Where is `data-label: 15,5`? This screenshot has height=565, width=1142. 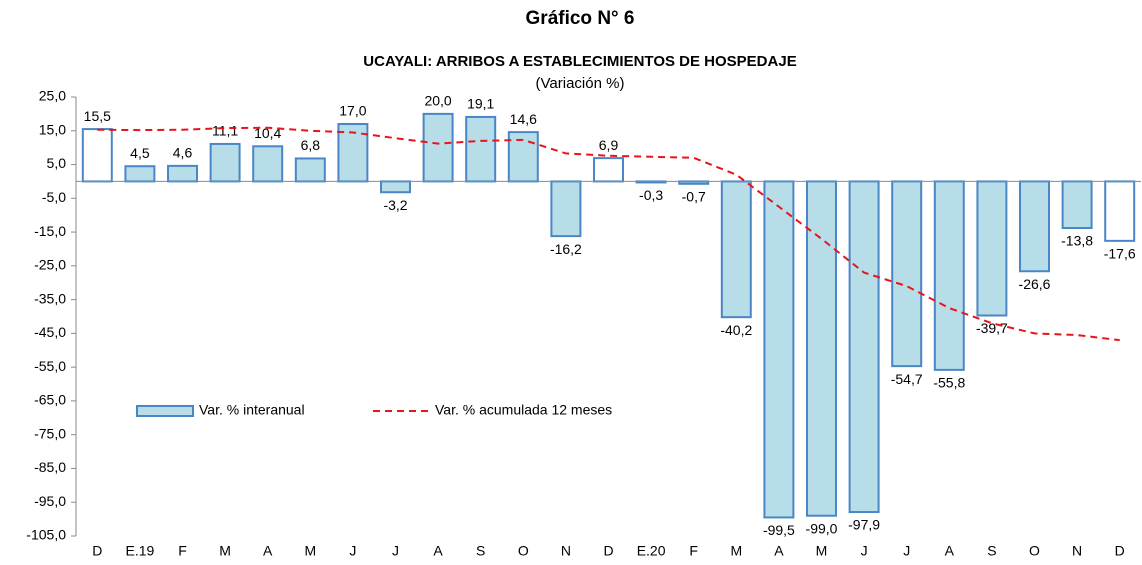
data-label: 15,5 is located at coordinates (97, 116).